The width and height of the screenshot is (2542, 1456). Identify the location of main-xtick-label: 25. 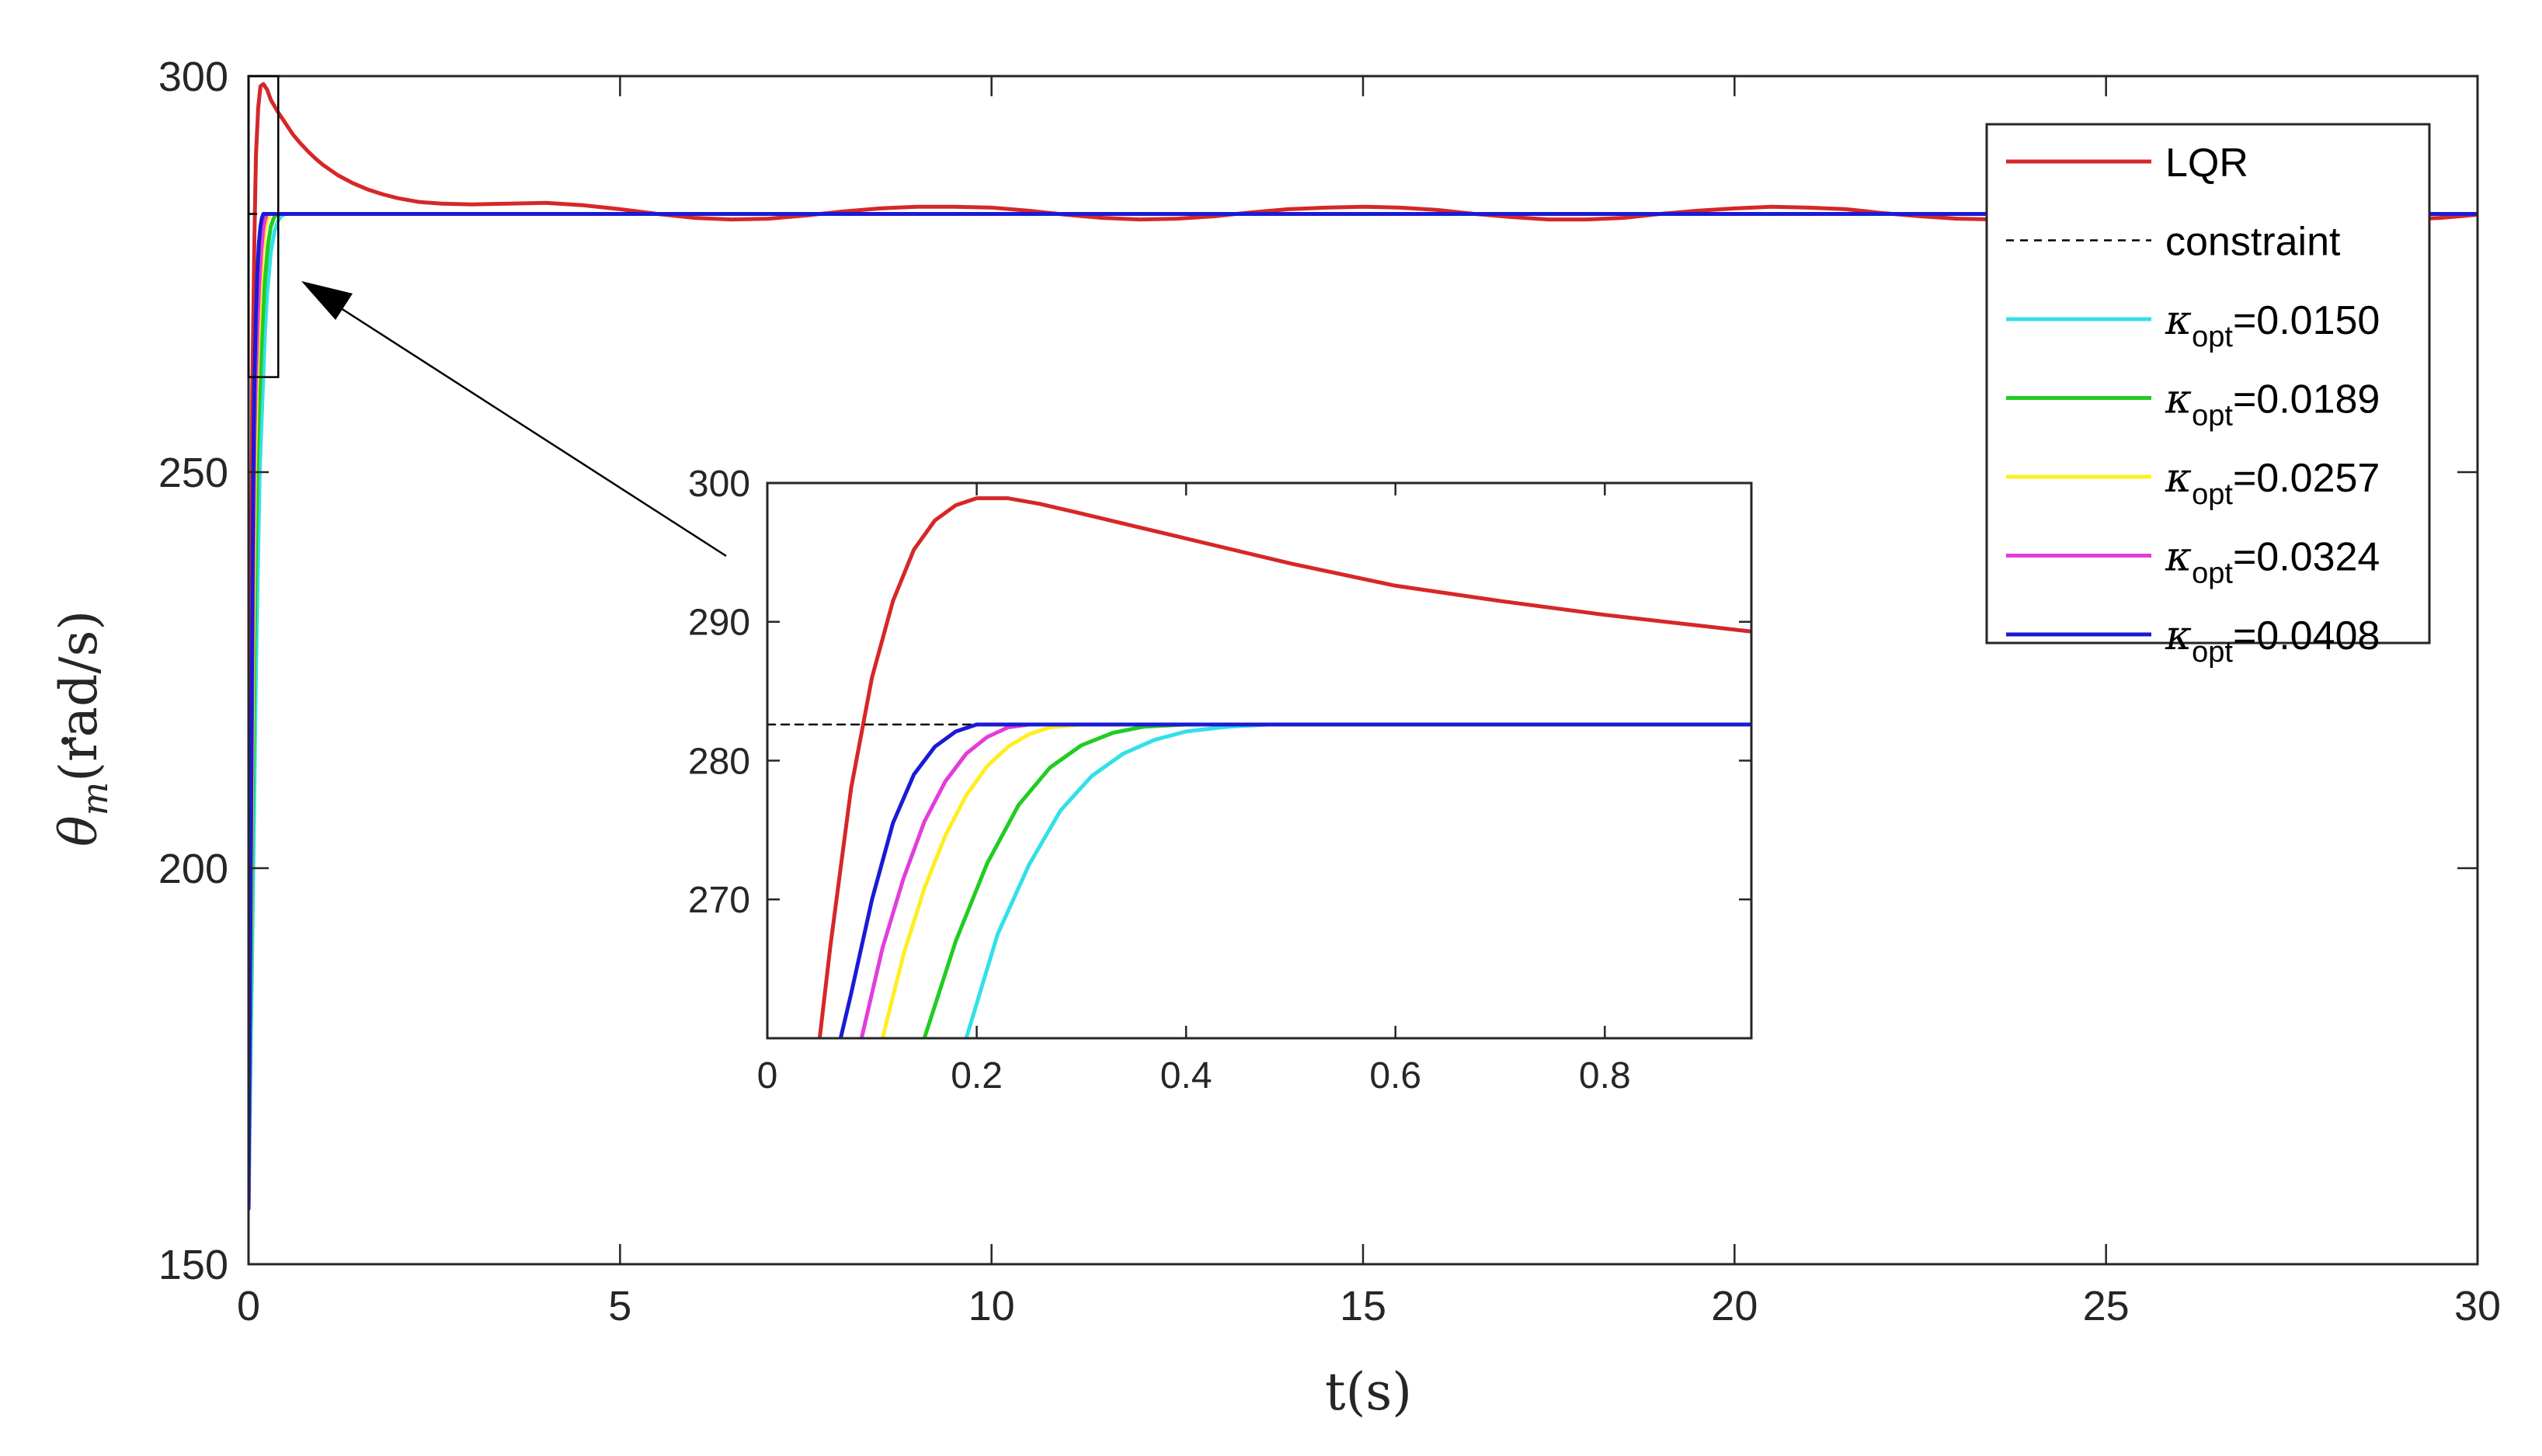
(2106, 1306).